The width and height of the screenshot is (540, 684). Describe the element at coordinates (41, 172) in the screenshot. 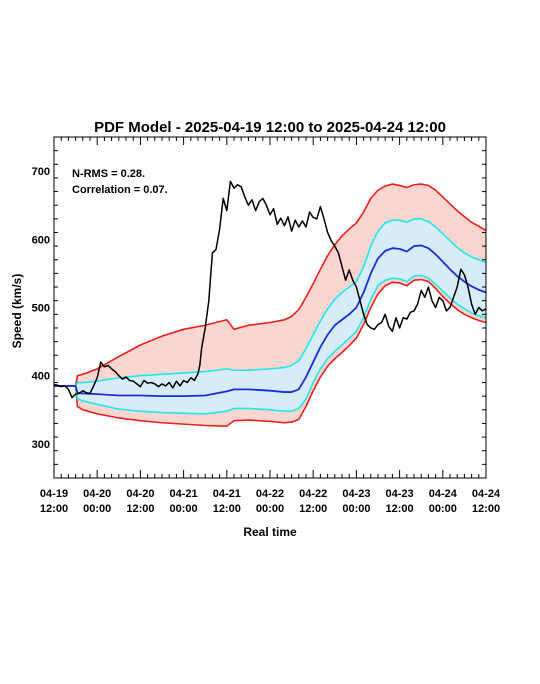

I see `y-tick-label: 700` at that location.